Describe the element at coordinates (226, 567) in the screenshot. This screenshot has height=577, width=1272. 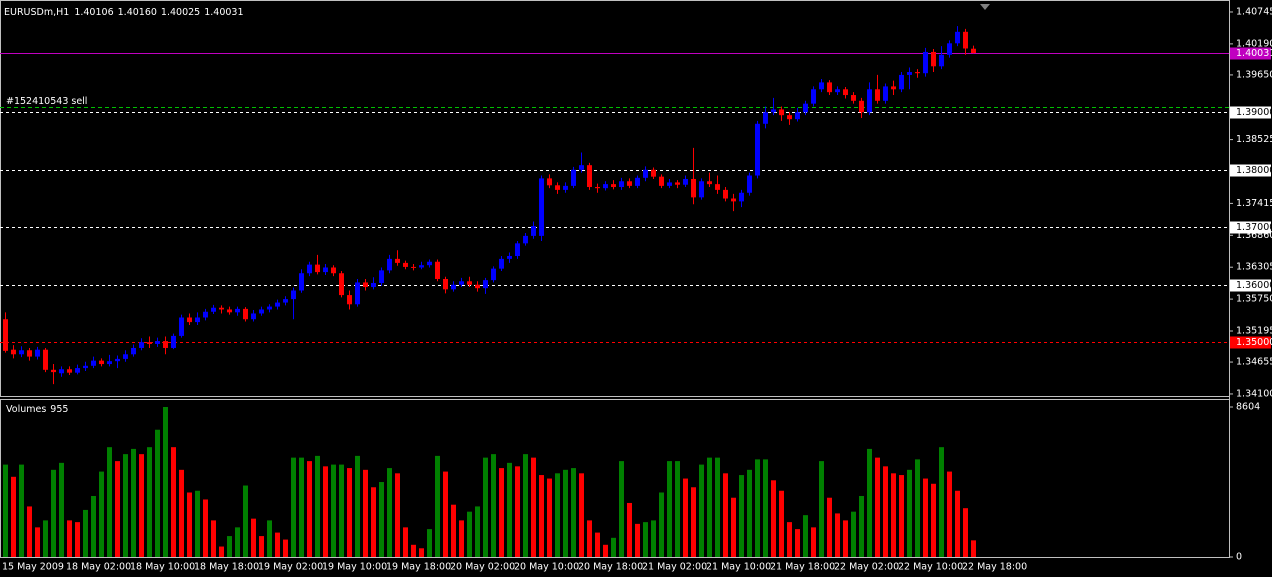
I see `x-tick-label: 18 May 18:00` at that location.